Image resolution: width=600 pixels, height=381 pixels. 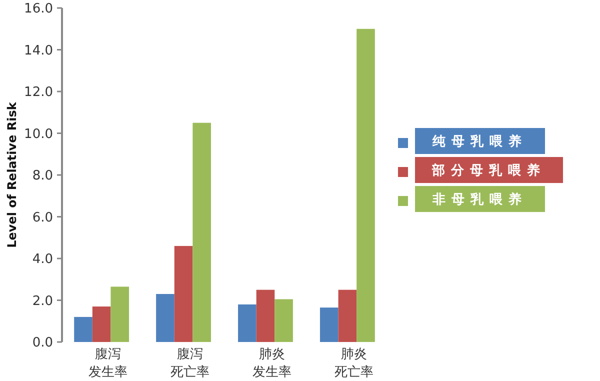 What do you see at coordinates (42, 260) in the screenshot?
I see `y-tick-label: 4.0` at bounding box center [42, 260].